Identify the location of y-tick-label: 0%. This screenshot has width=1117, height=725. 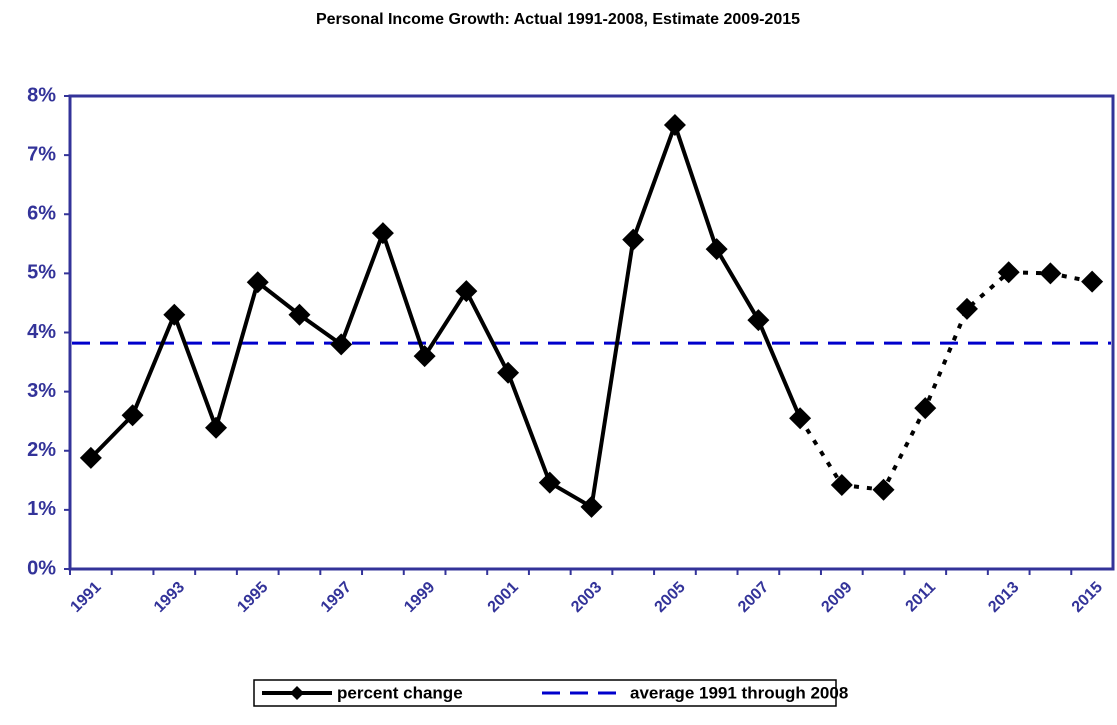
(41, 568).